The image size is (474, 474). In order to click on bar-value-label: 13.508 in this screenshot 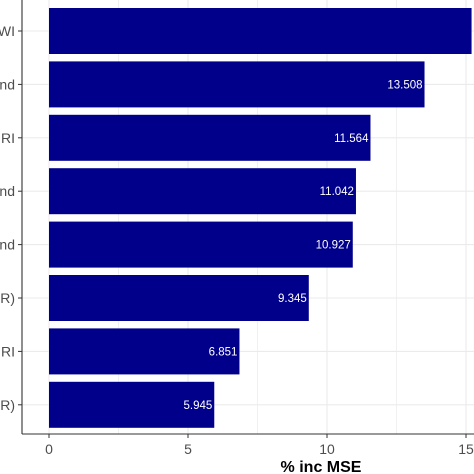, I will do `click(404, 85)`.